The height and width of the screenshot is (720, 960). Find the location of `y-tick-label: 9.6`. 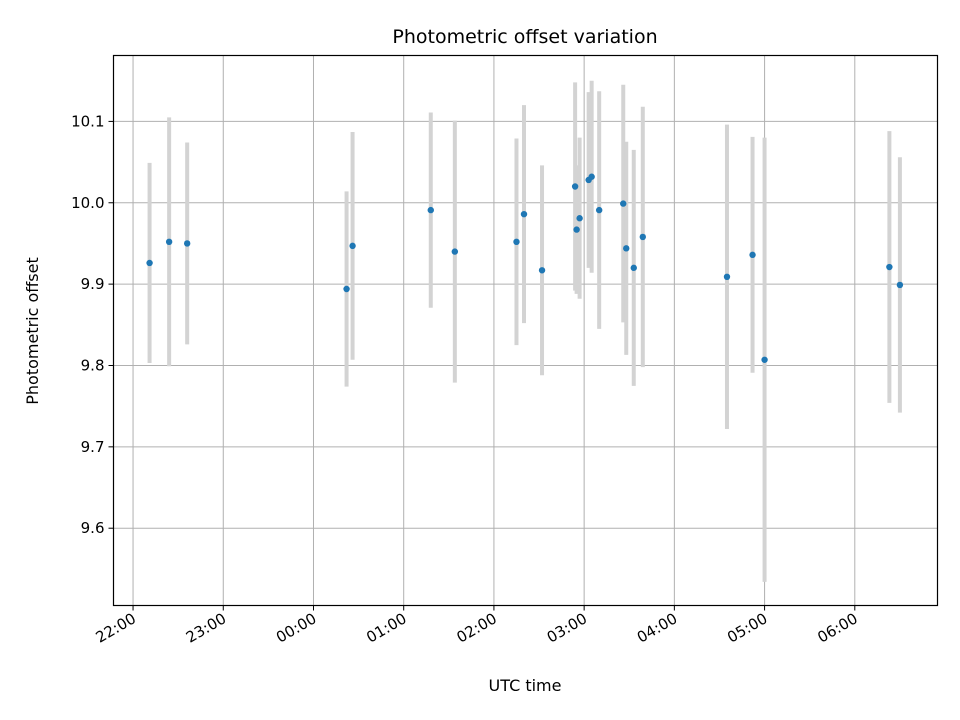

y-tick-label: 9.6 is located at coordinates (93, 528).